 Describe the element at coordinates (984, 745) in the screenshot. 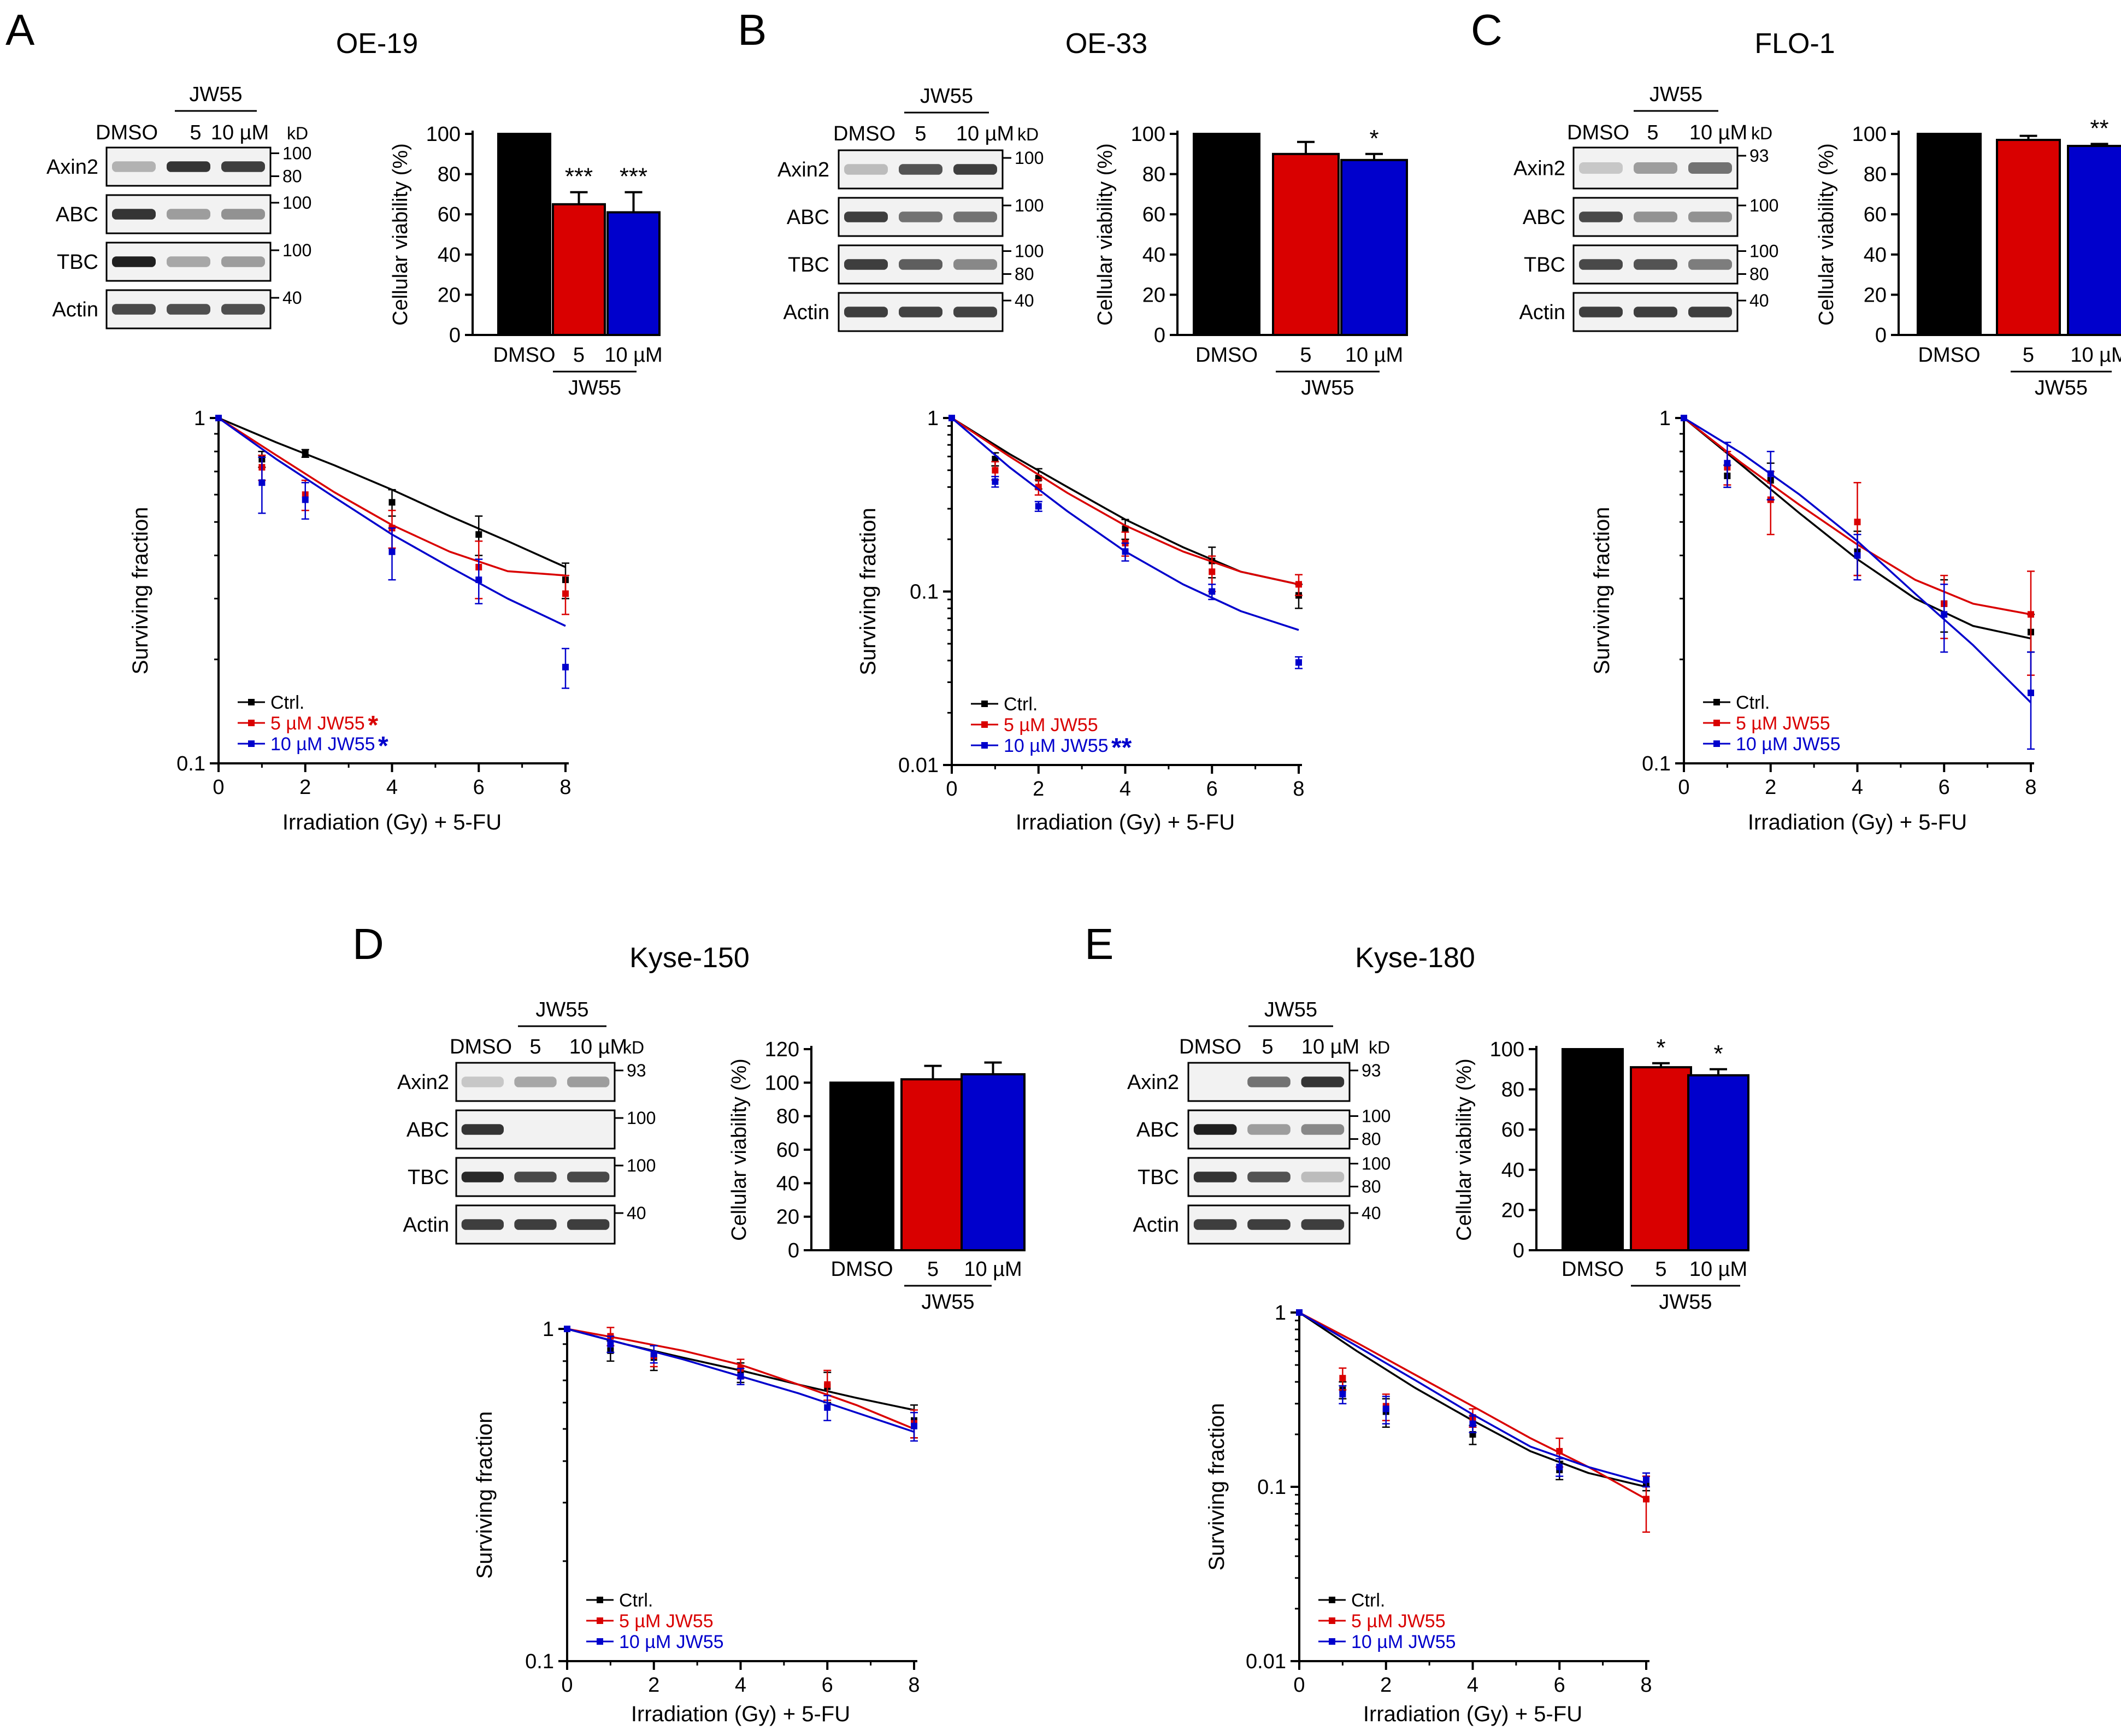

I see `panel-b-survival-legend-marker` at that location.